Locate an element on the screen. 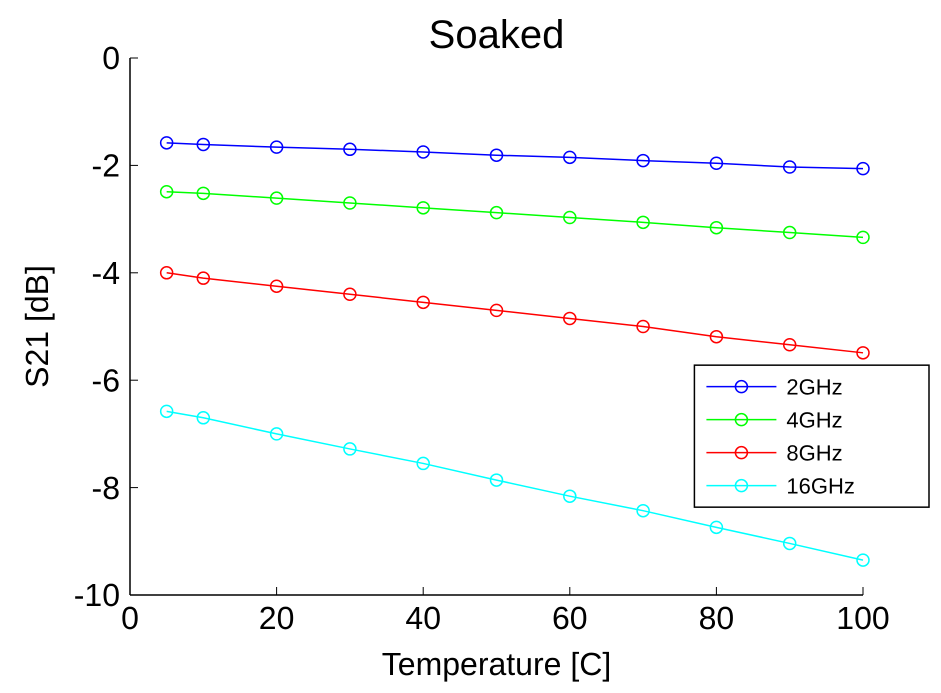 The width and height of the screenshot is (941, 693). x-tick-label: 60 is located at coordinates (570, 618).